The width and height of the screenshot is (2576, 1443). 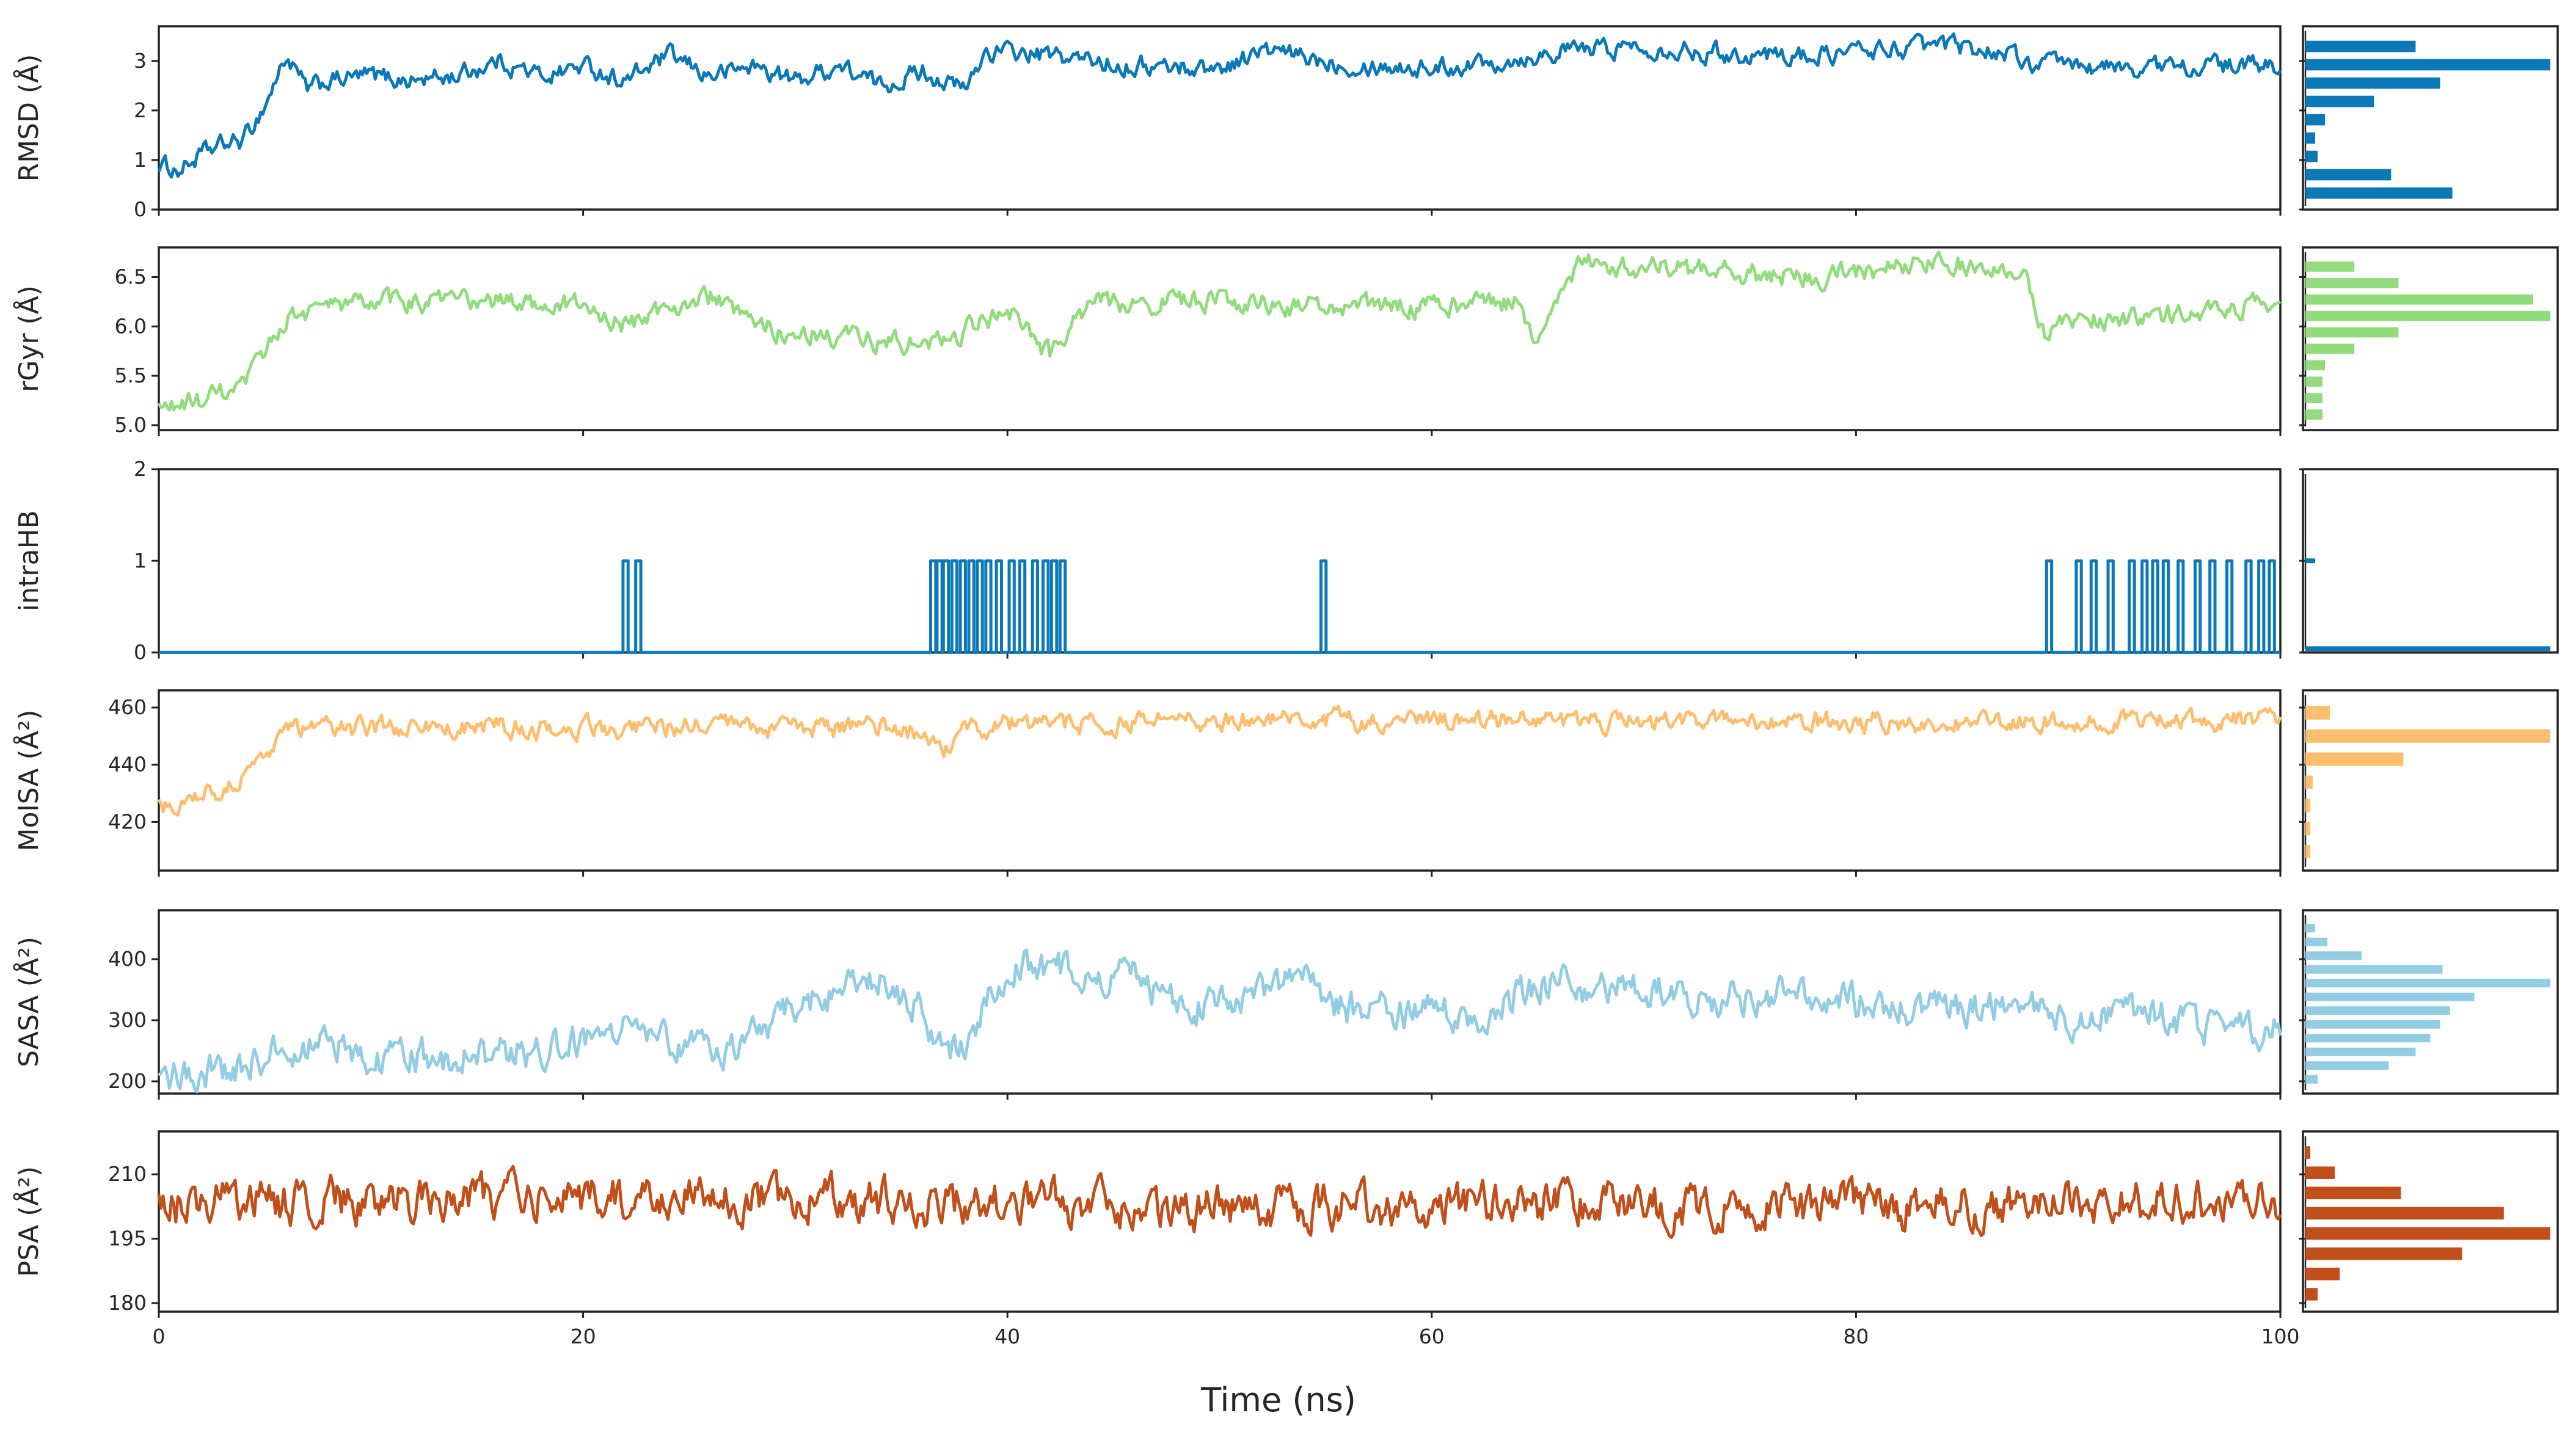 I want to click on panel-molsa: 420 440 460 MolSA (Å²), so click(x=1285, y=783).